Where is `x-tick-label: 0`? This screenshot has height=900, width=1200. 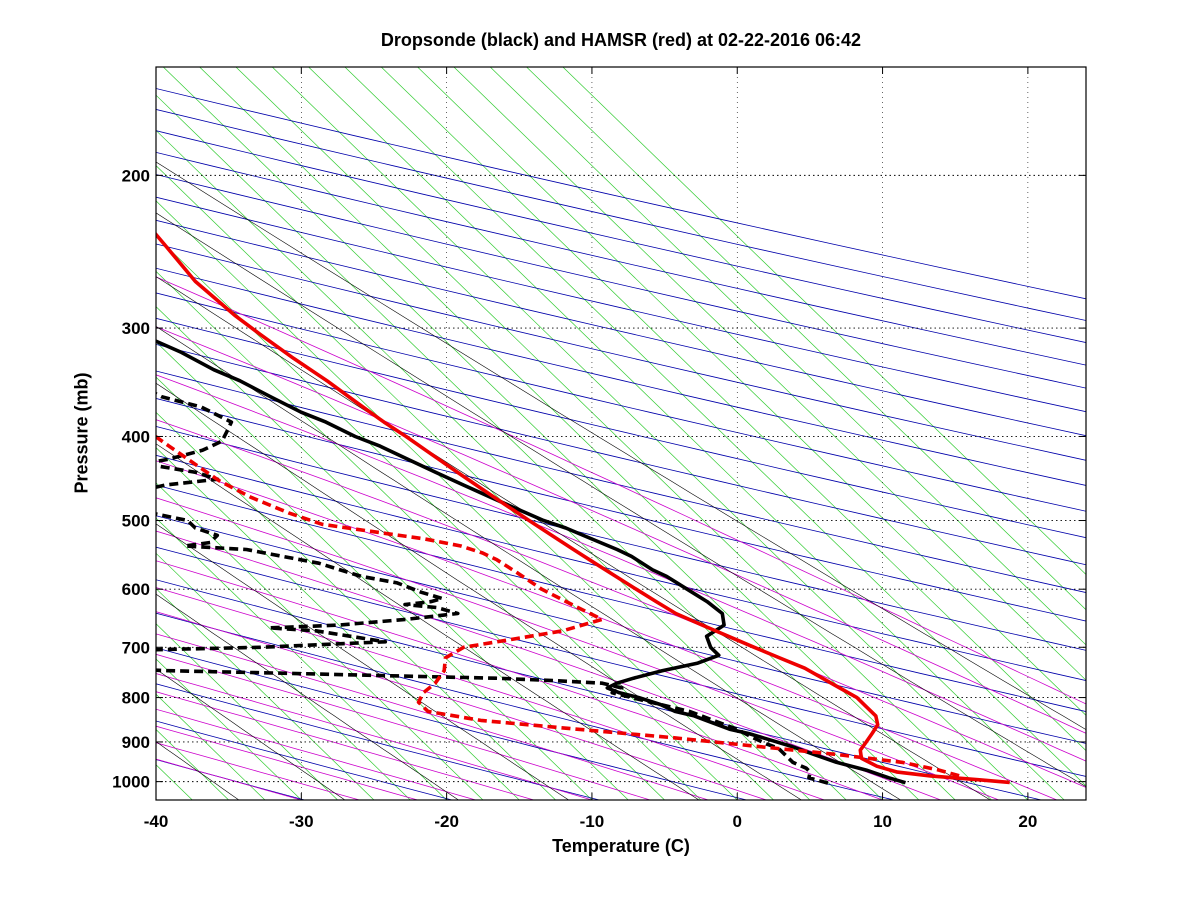
x-tick-label: 0 is located at coordinates (737, 821).